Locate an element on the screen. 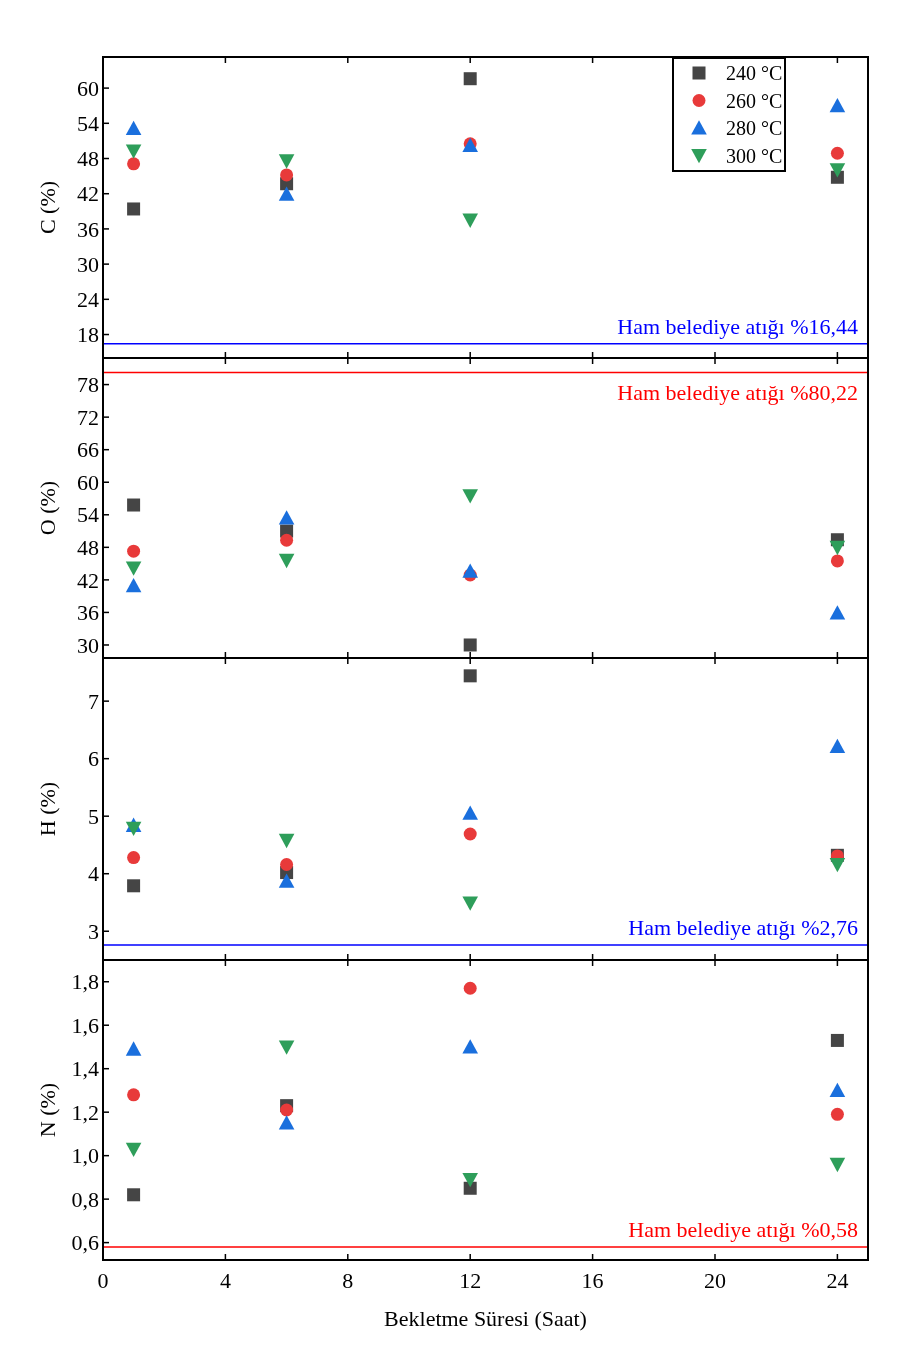 This screenshot has width=906, height=1367. ref-line-label: Ham belediye atığı %0,58 is located at coordinates (743, 1229).